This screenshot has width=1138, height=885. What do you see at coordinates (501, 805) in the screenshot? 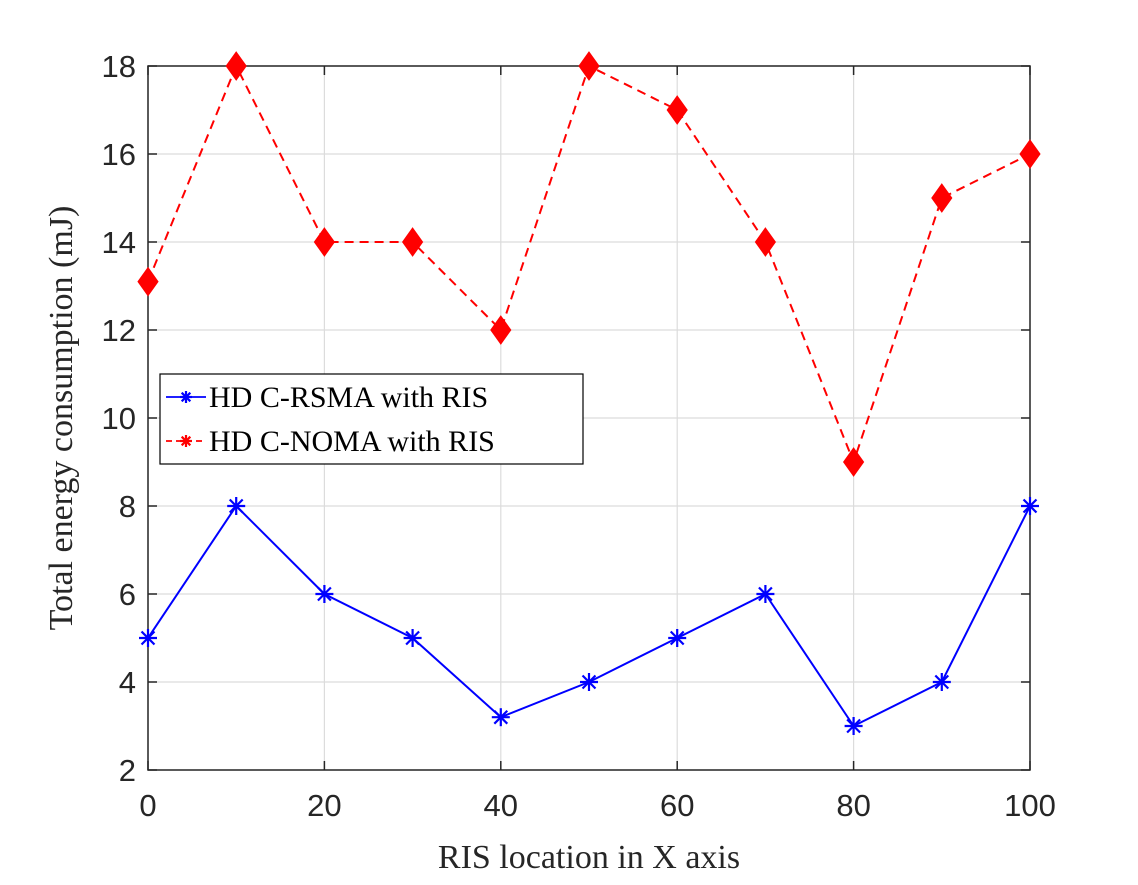
I see `x-tick-label: 40` at bounding box center [501, 805].